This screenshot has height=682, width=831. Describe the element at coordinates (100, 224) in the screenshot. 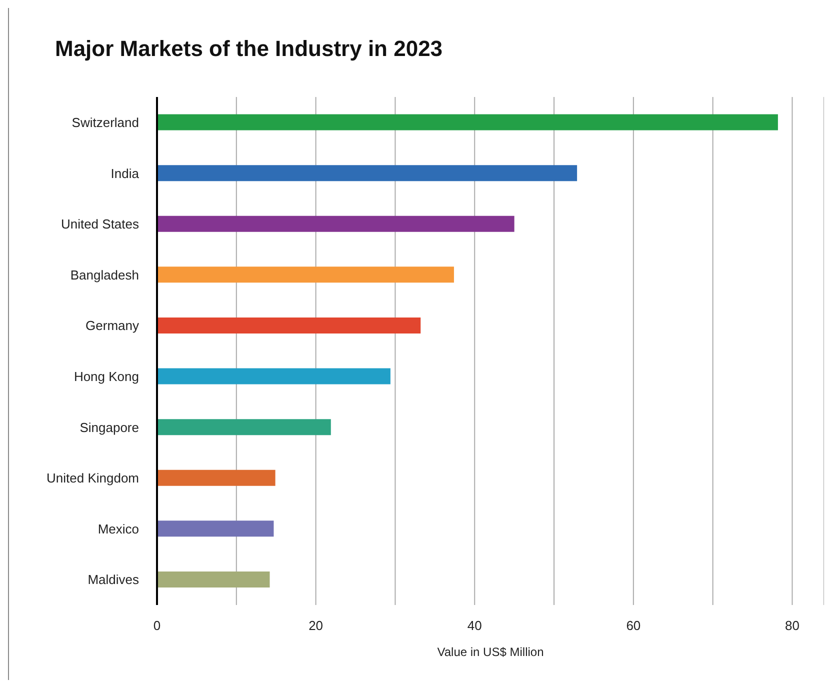

I see `y-tick-label: United States` at that location.